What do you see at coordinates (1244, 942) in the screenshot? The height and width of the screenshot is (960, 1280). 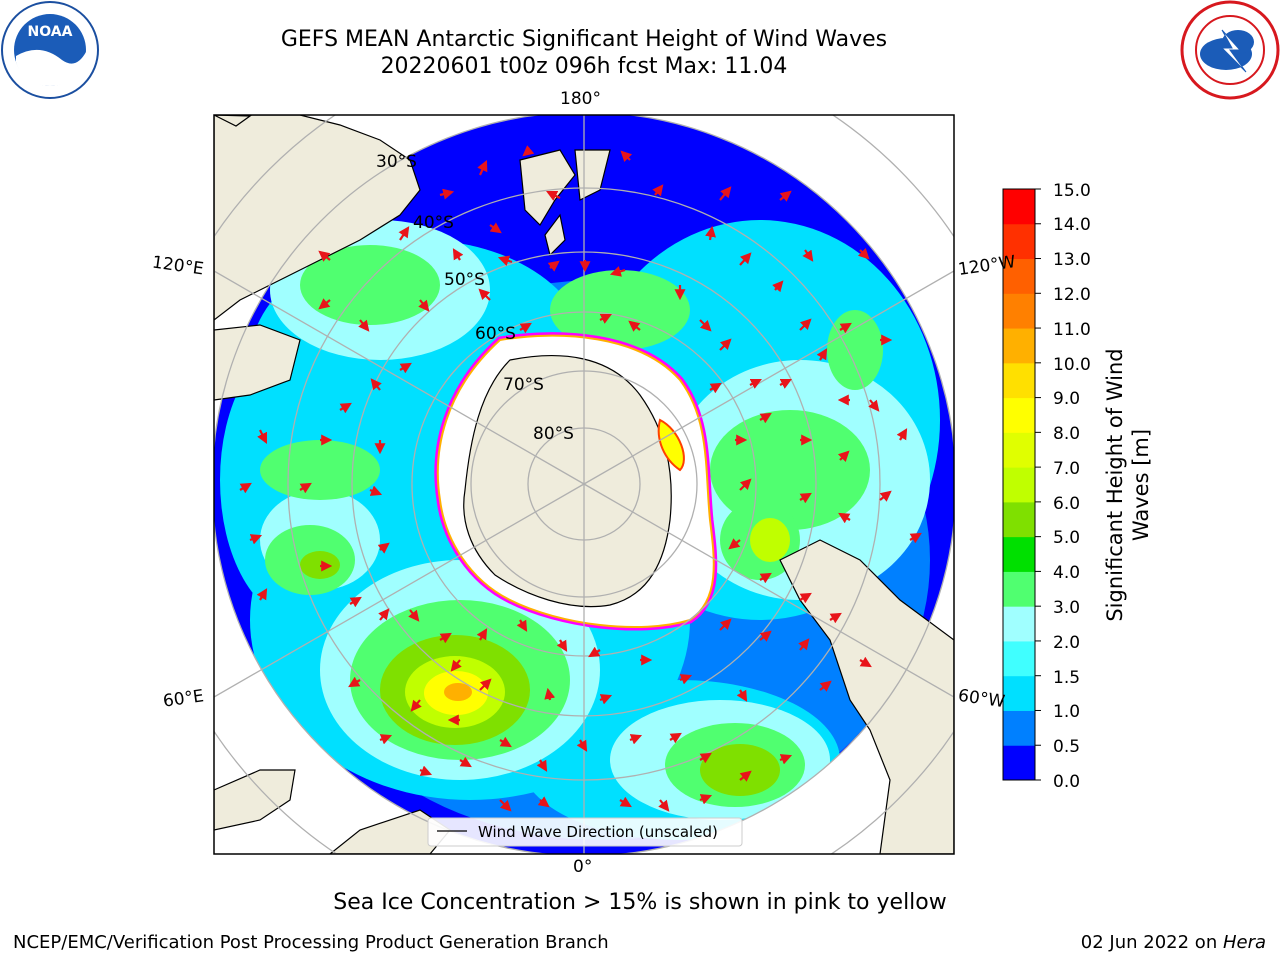 I see `footer-host: Hera` at bounding box center [1244, 942].